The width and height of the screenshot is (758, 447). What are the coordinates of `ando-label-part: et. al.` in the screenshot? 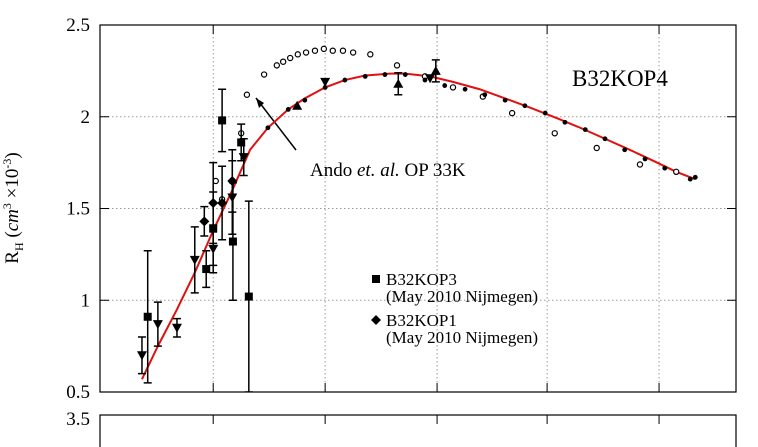 It's located at (378, 170).